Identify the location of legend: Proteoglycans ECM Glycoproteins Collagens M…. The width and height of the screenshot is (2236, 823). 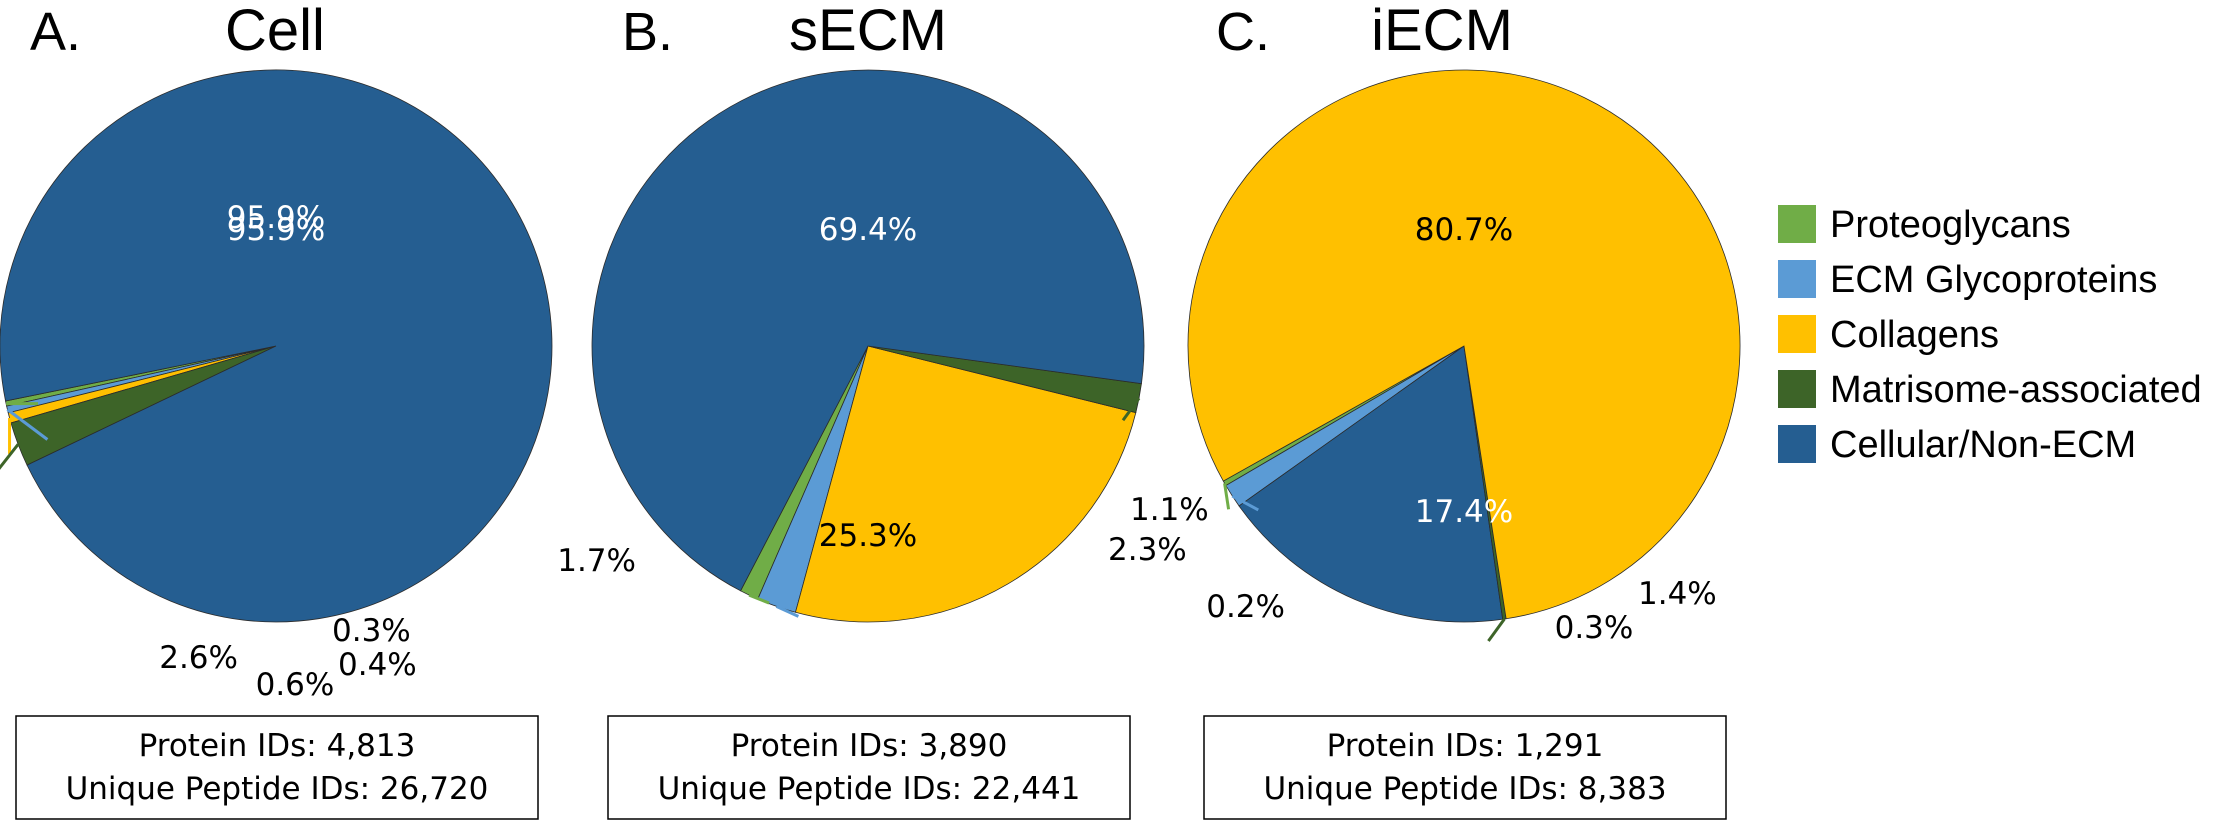
(1990, 335).